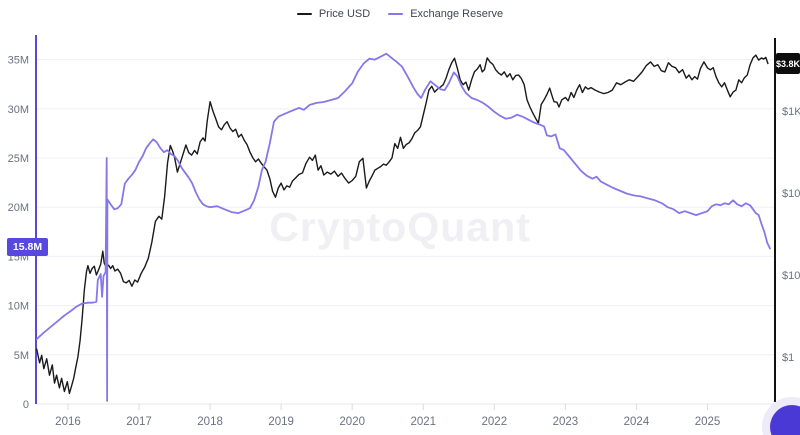  What do you see at coordinates (26, 405) in the screenshot?
I see `left-axis-tick-label: 0` at bounding box center [26, 405].